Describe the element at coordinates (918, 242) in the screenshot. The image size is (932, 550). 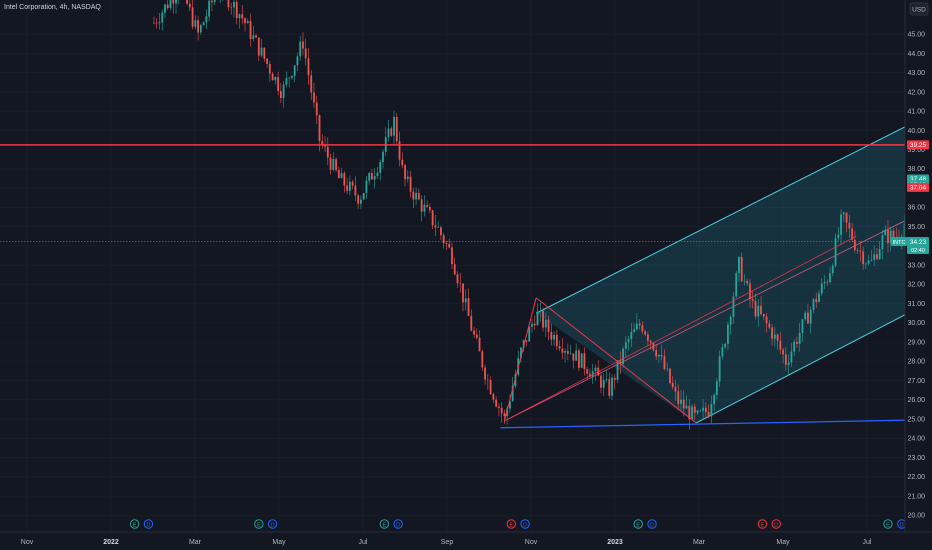
I see `current-price-label: 34.23` at that location.